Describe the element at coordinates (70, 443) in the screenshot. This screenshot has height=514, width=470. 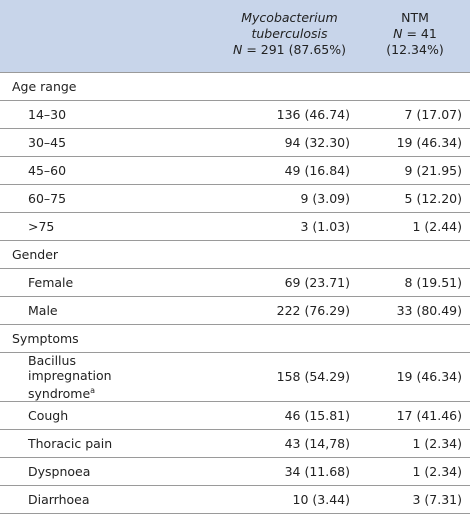
I see `row-label: Thoracic pain` at that location.